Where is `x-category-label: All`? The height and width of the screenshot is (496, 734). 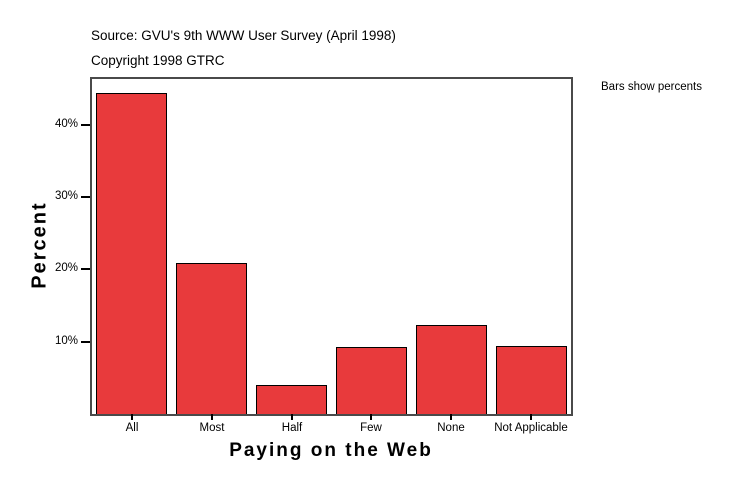
x-category-label: All is located at coordinates (132, 428).